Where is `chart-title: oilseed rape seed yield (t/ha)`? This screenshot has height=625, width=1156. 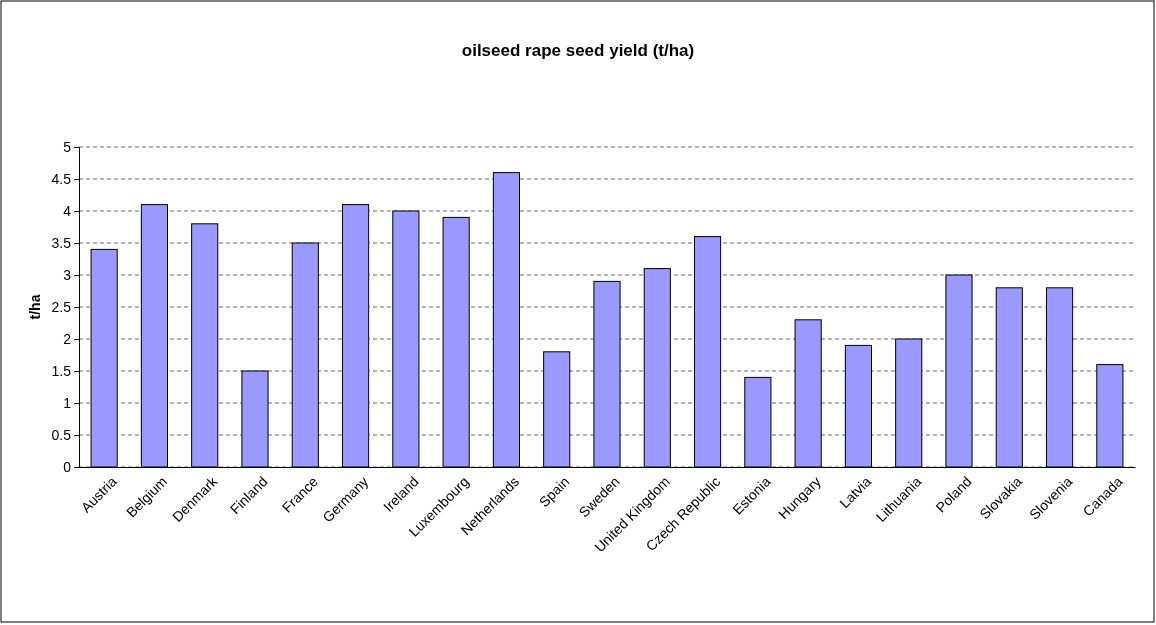
chart-title: oilseed rape seed yield (t/ha) is located at coordinates (578, 50).